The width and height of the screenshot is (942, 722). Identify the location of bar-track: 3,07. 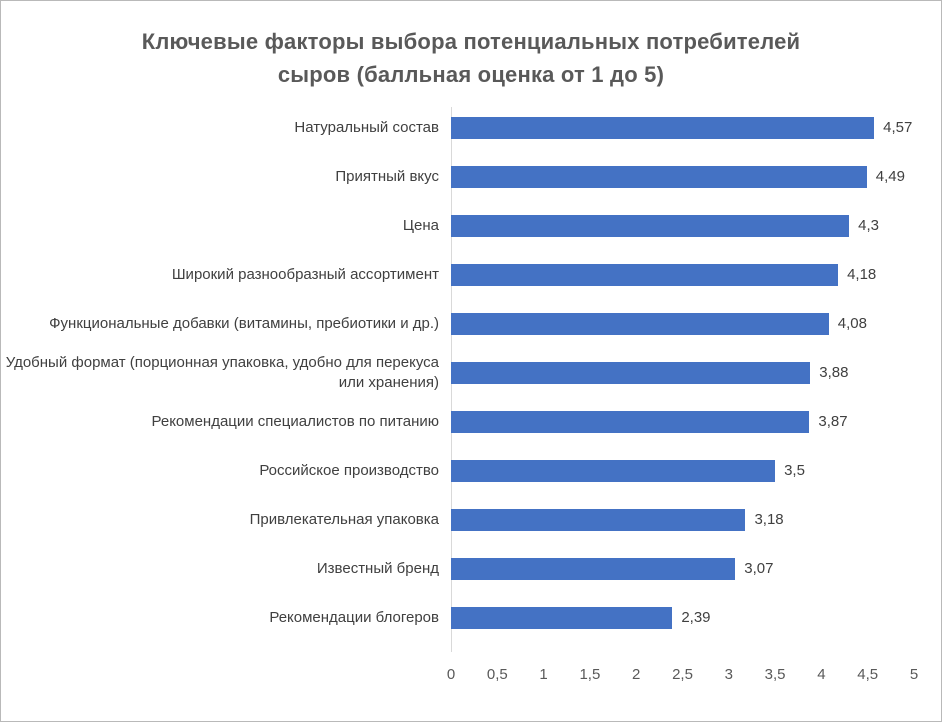
(682, 568).